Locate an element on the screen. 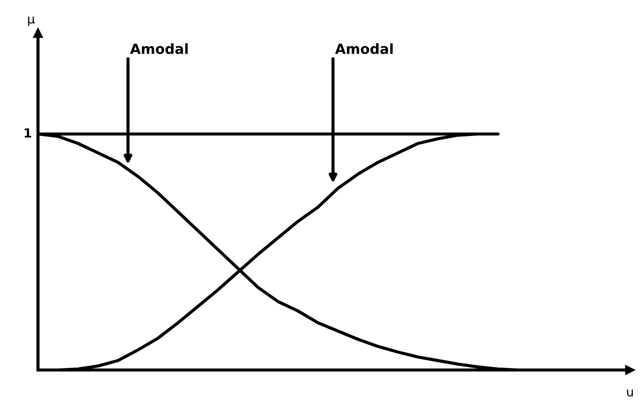 Image resolution: width=640 pixels, height=403 pixels. text: μ is located at coordinates (31, 21).